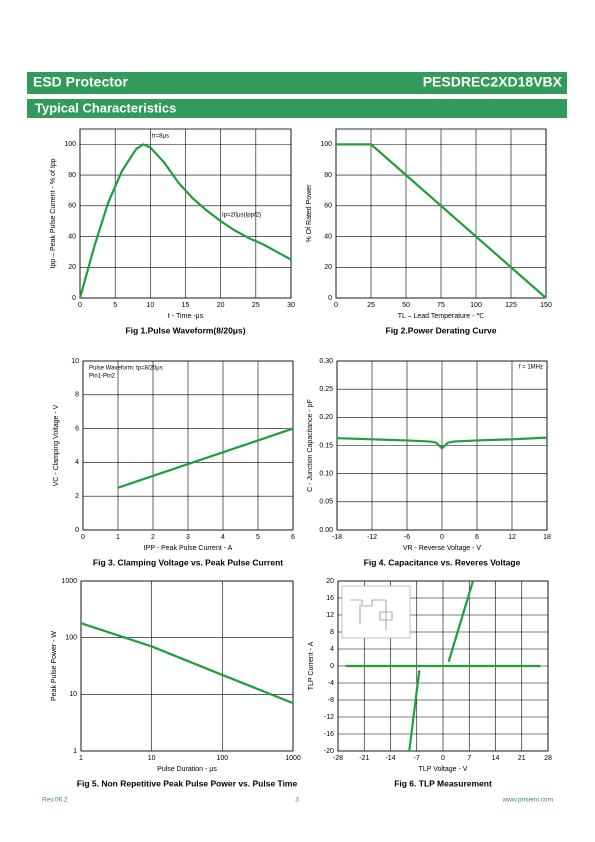 This screenshot has height=842, width=595. What do you see at coordinates (102, 377) in the screenshot?
I see `annotation: Pin1-Pin2` at bounding box center [102, 377].